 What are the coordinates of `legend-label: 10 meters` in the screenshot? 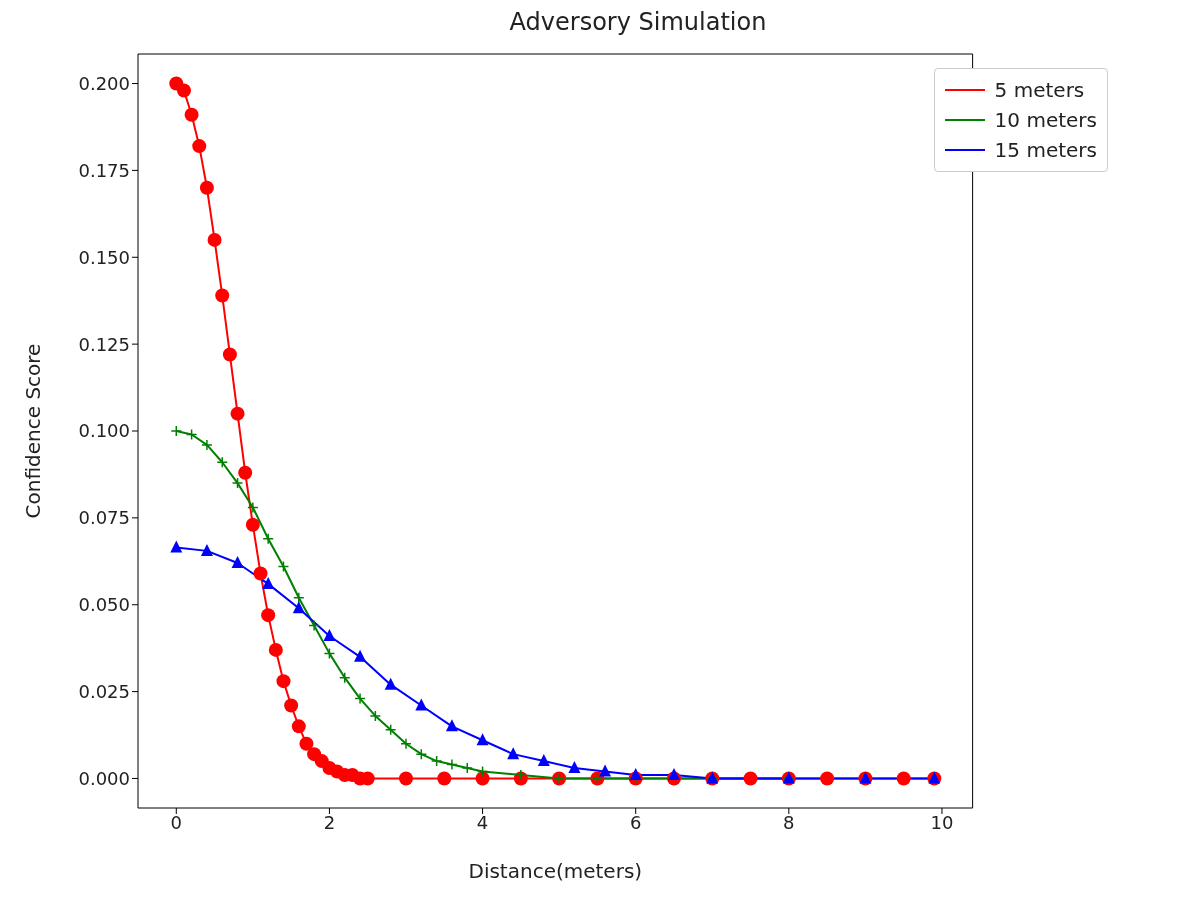 It's located at (1045, 120).